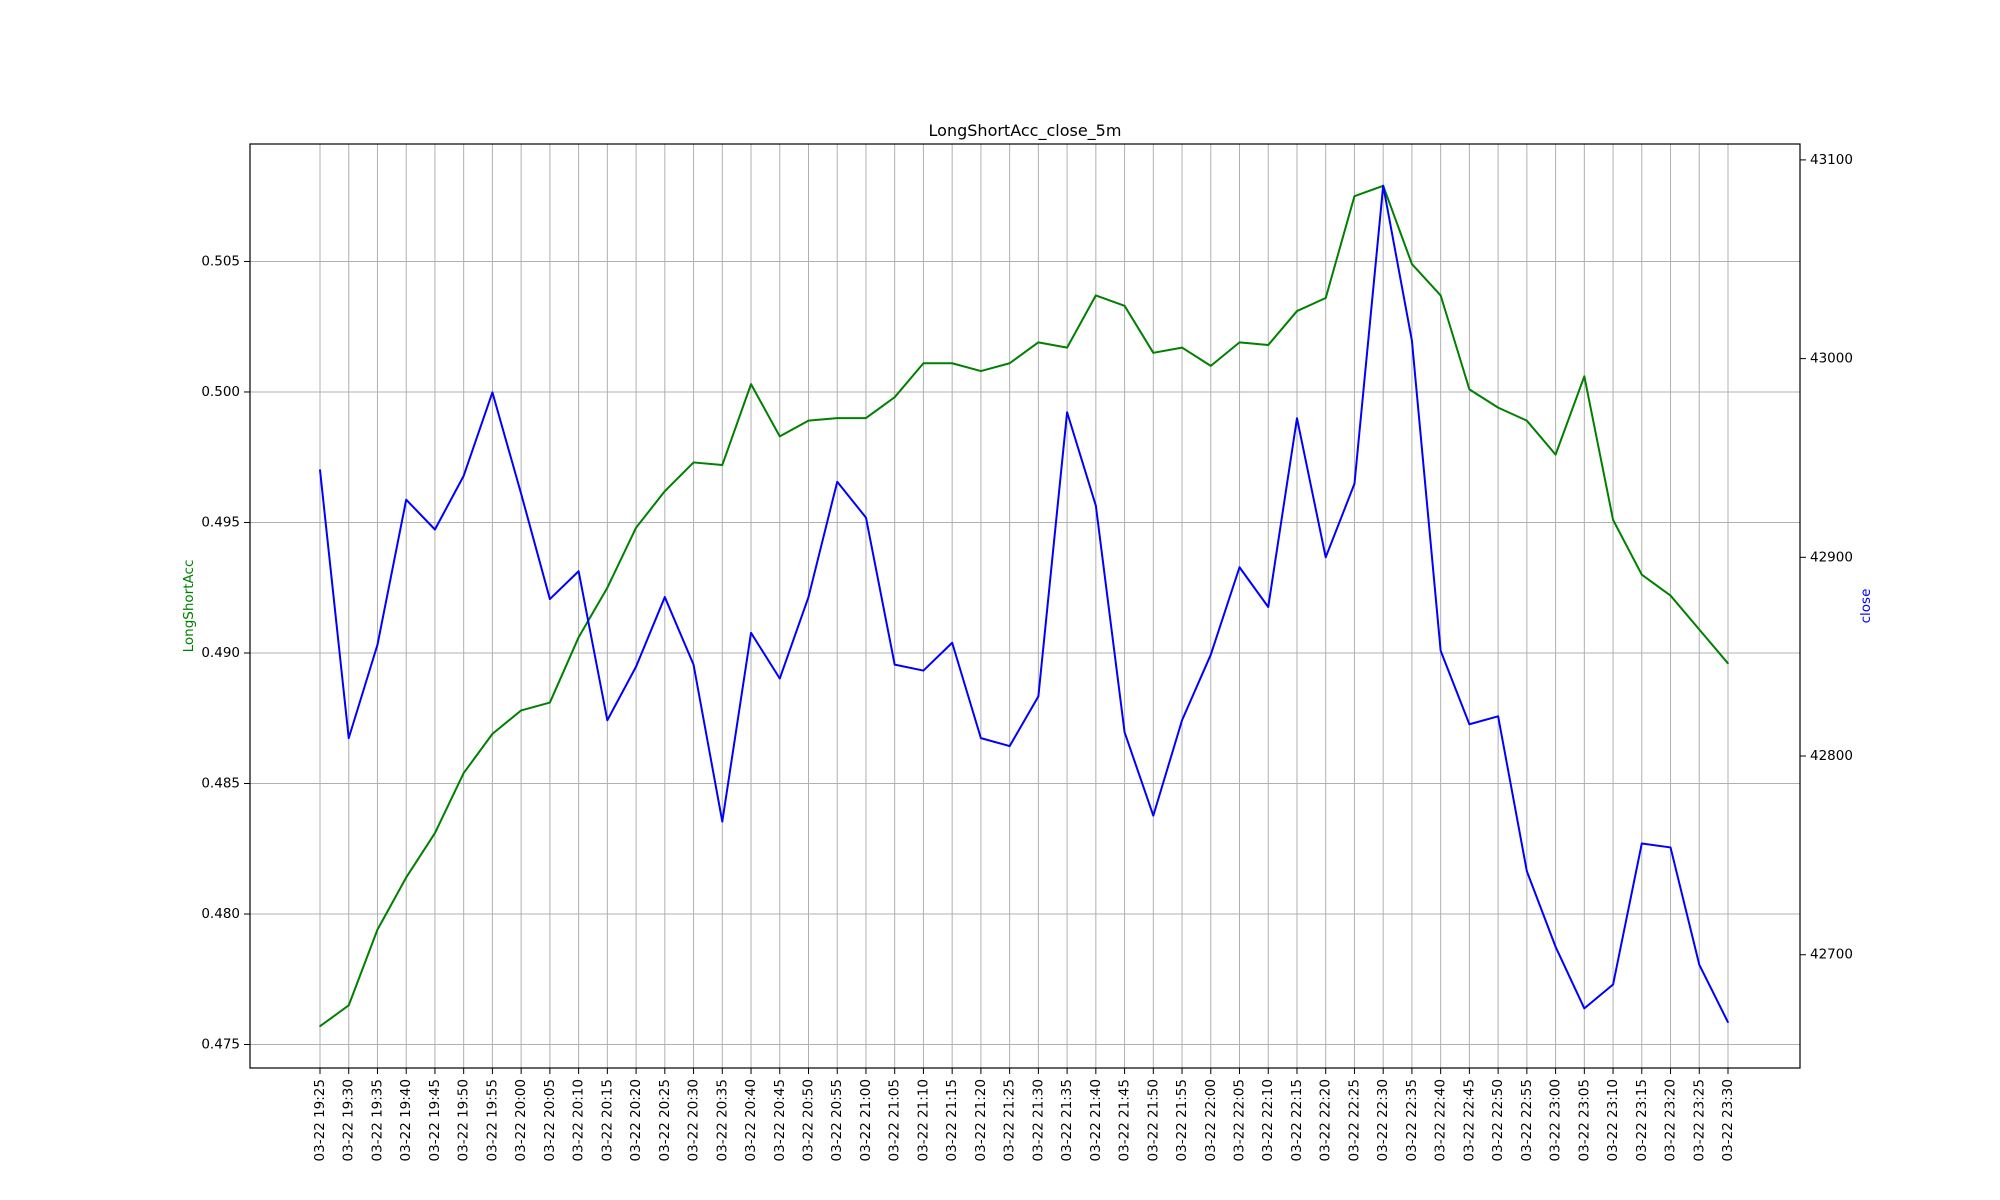  What do you see at coordinates (1831, 756) in the screenshot?
I see `right-tick-label: 42800` at bounding box center [1831, 756].